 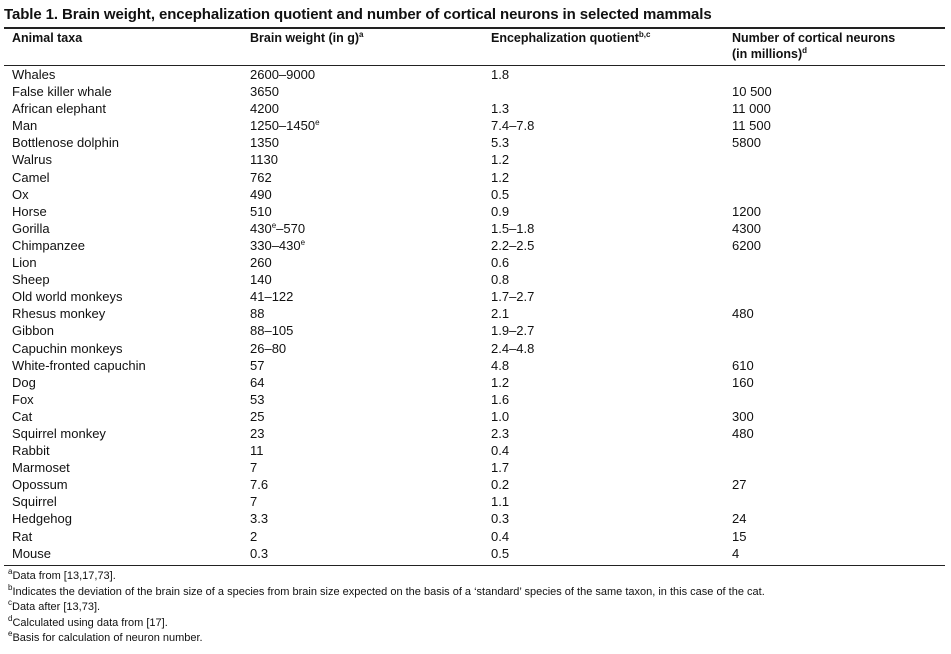 I want to click on brain-weight-cell-text: 2600–9000, so click(x=283, y=74).